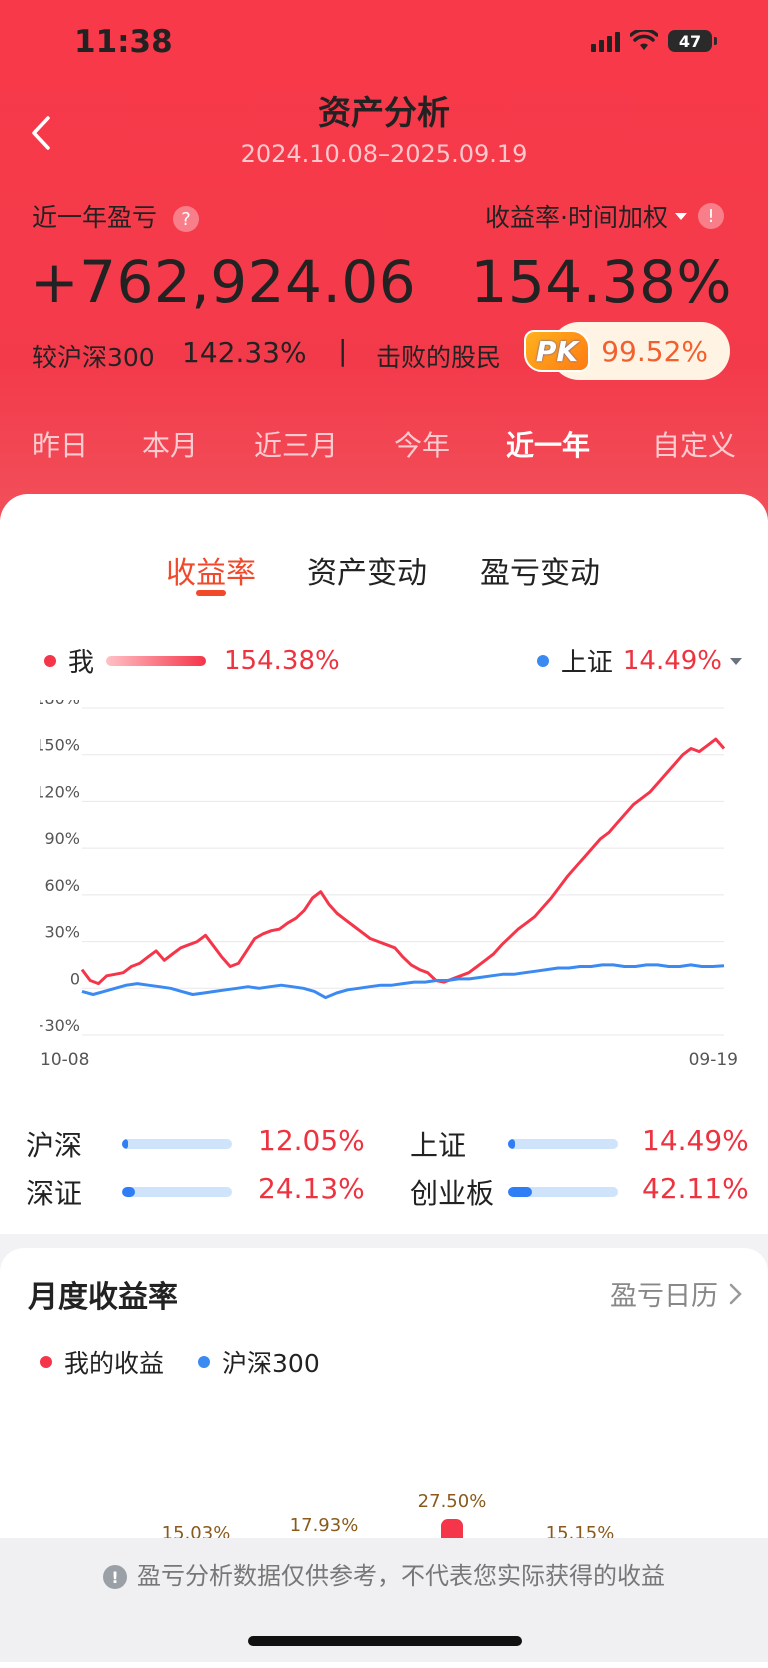 This screenshot has height=1668, width=768. I want to click on y-tick-label: 150%, so click(60, 745).